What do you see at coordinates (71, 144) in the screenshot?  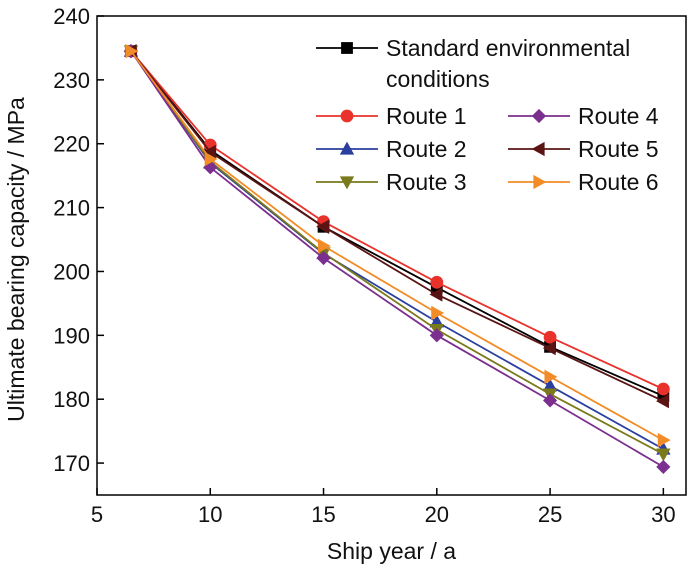 I see `y-tick-label: 220` at bounding box center [71, 144].